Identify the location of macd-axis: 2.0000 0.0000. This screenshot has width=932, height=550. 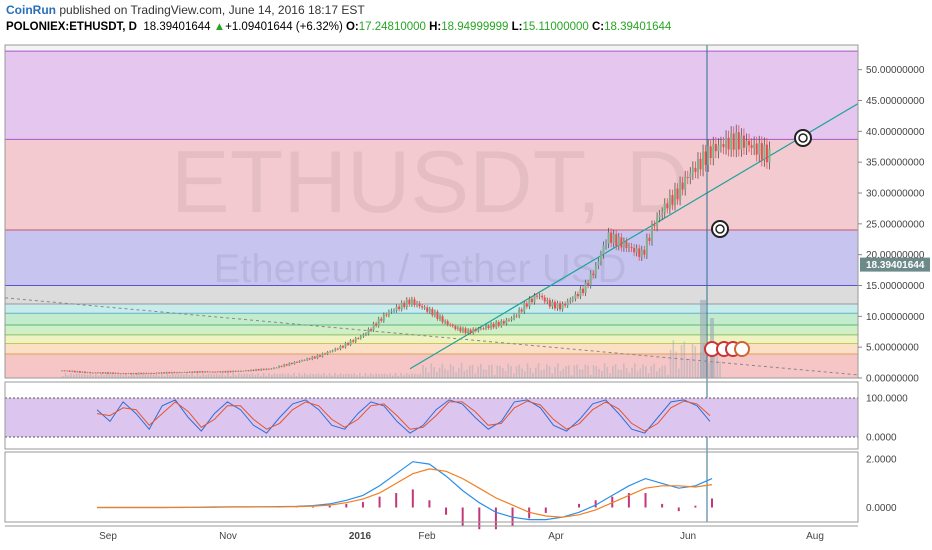
(881, 484).